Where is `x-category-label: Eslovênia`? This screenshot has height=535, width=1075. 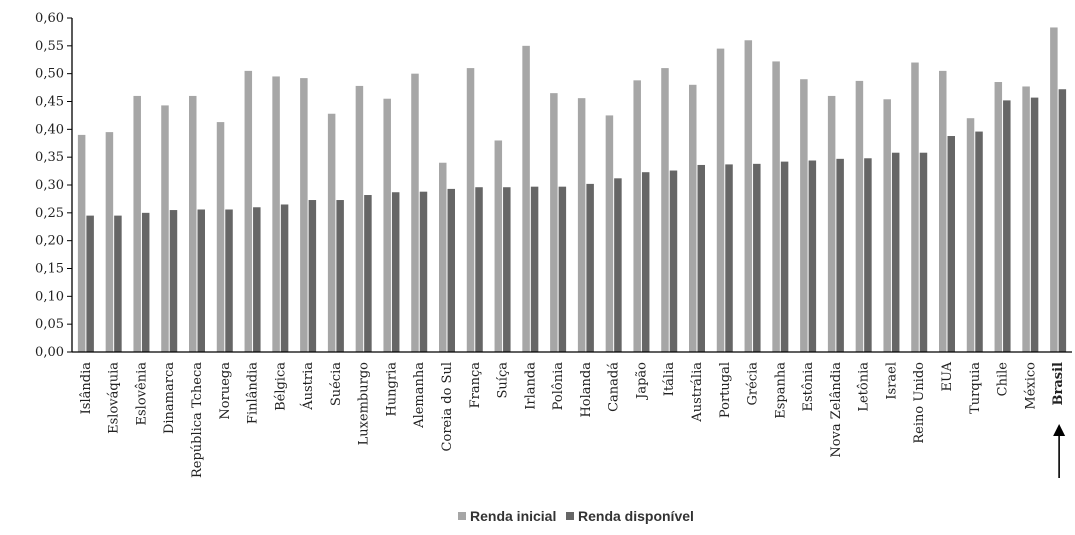
x-category-label: Eslovênia is located at coordinates (141, 394).